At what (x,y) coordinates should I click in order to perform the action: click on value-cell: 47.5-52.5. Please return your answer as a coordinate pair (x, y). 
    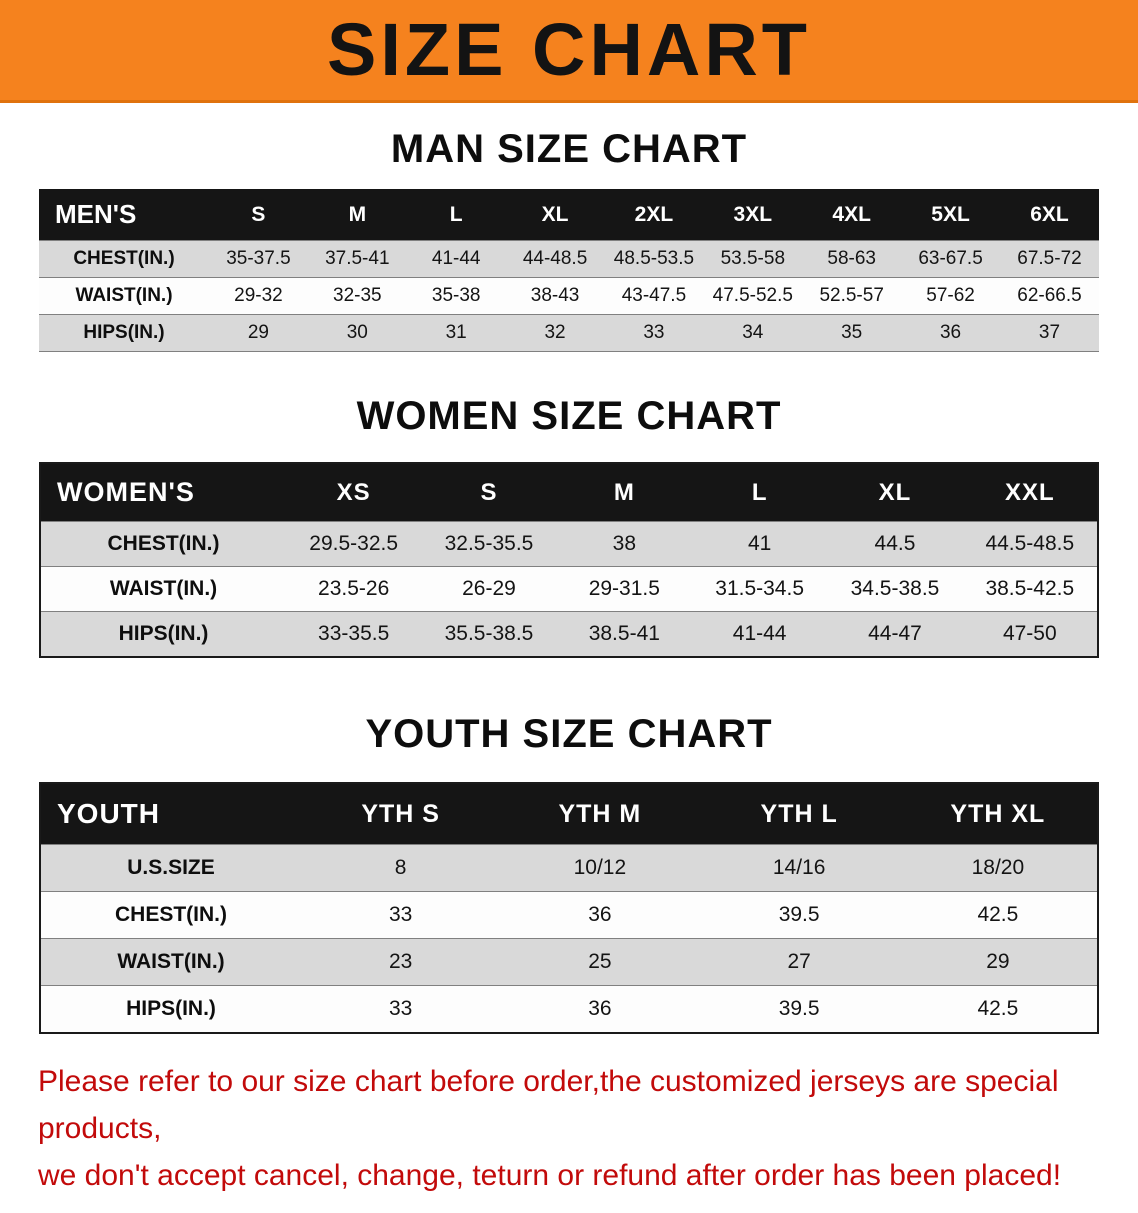
    Looking at the image, I should click on (752, 295).